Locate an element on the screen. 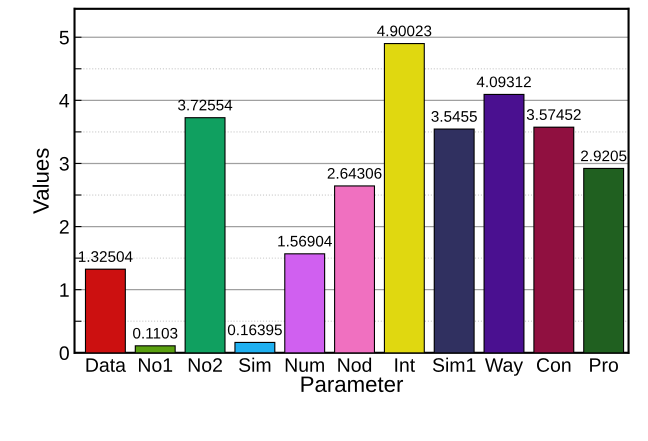 The height and width of the screenshot is (441, 648). y-axis-title: Values is located at coordinates (40, 181).